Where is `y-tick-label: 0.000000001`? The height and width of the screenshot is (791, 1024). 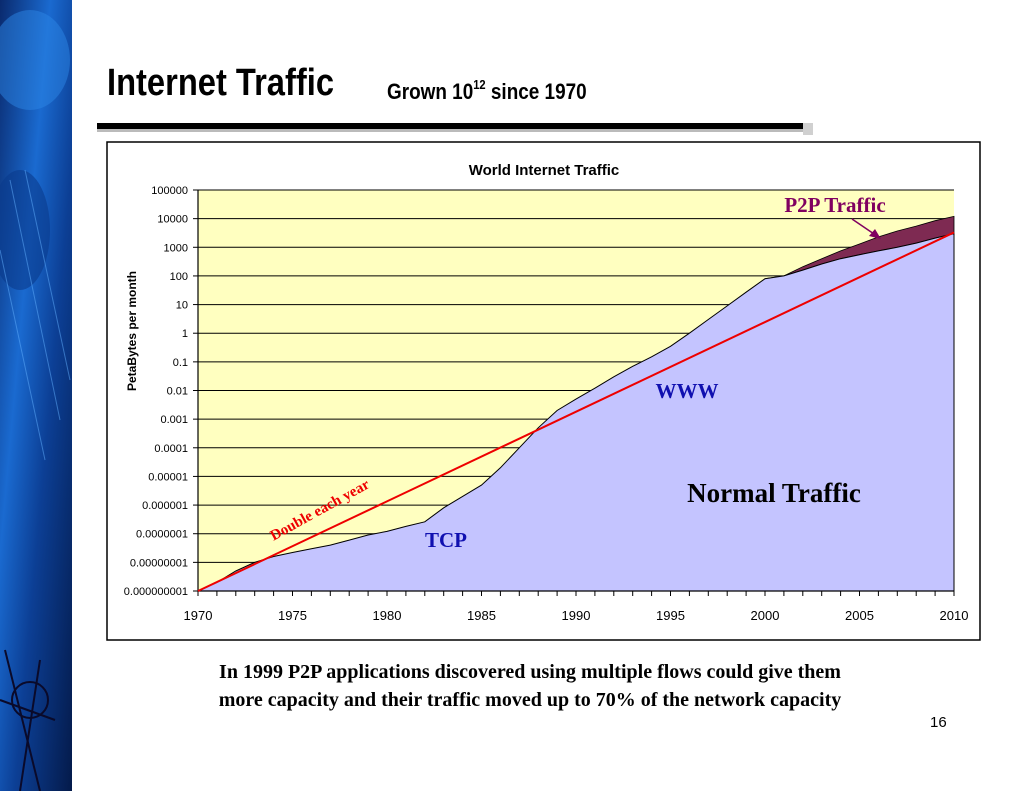 y-tick-label: 0.000000001 is located at coordinates (156, 592).